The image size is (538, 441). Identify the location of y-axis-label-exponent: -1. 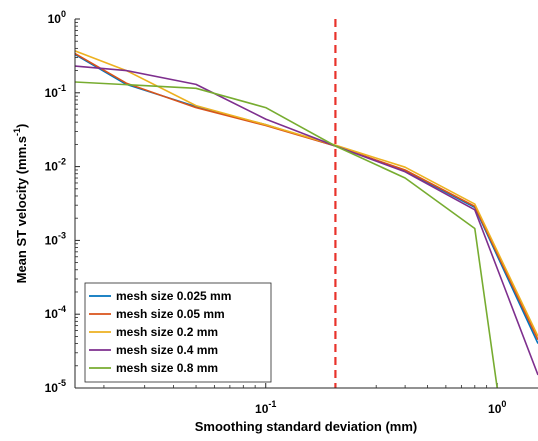
(17, 132).